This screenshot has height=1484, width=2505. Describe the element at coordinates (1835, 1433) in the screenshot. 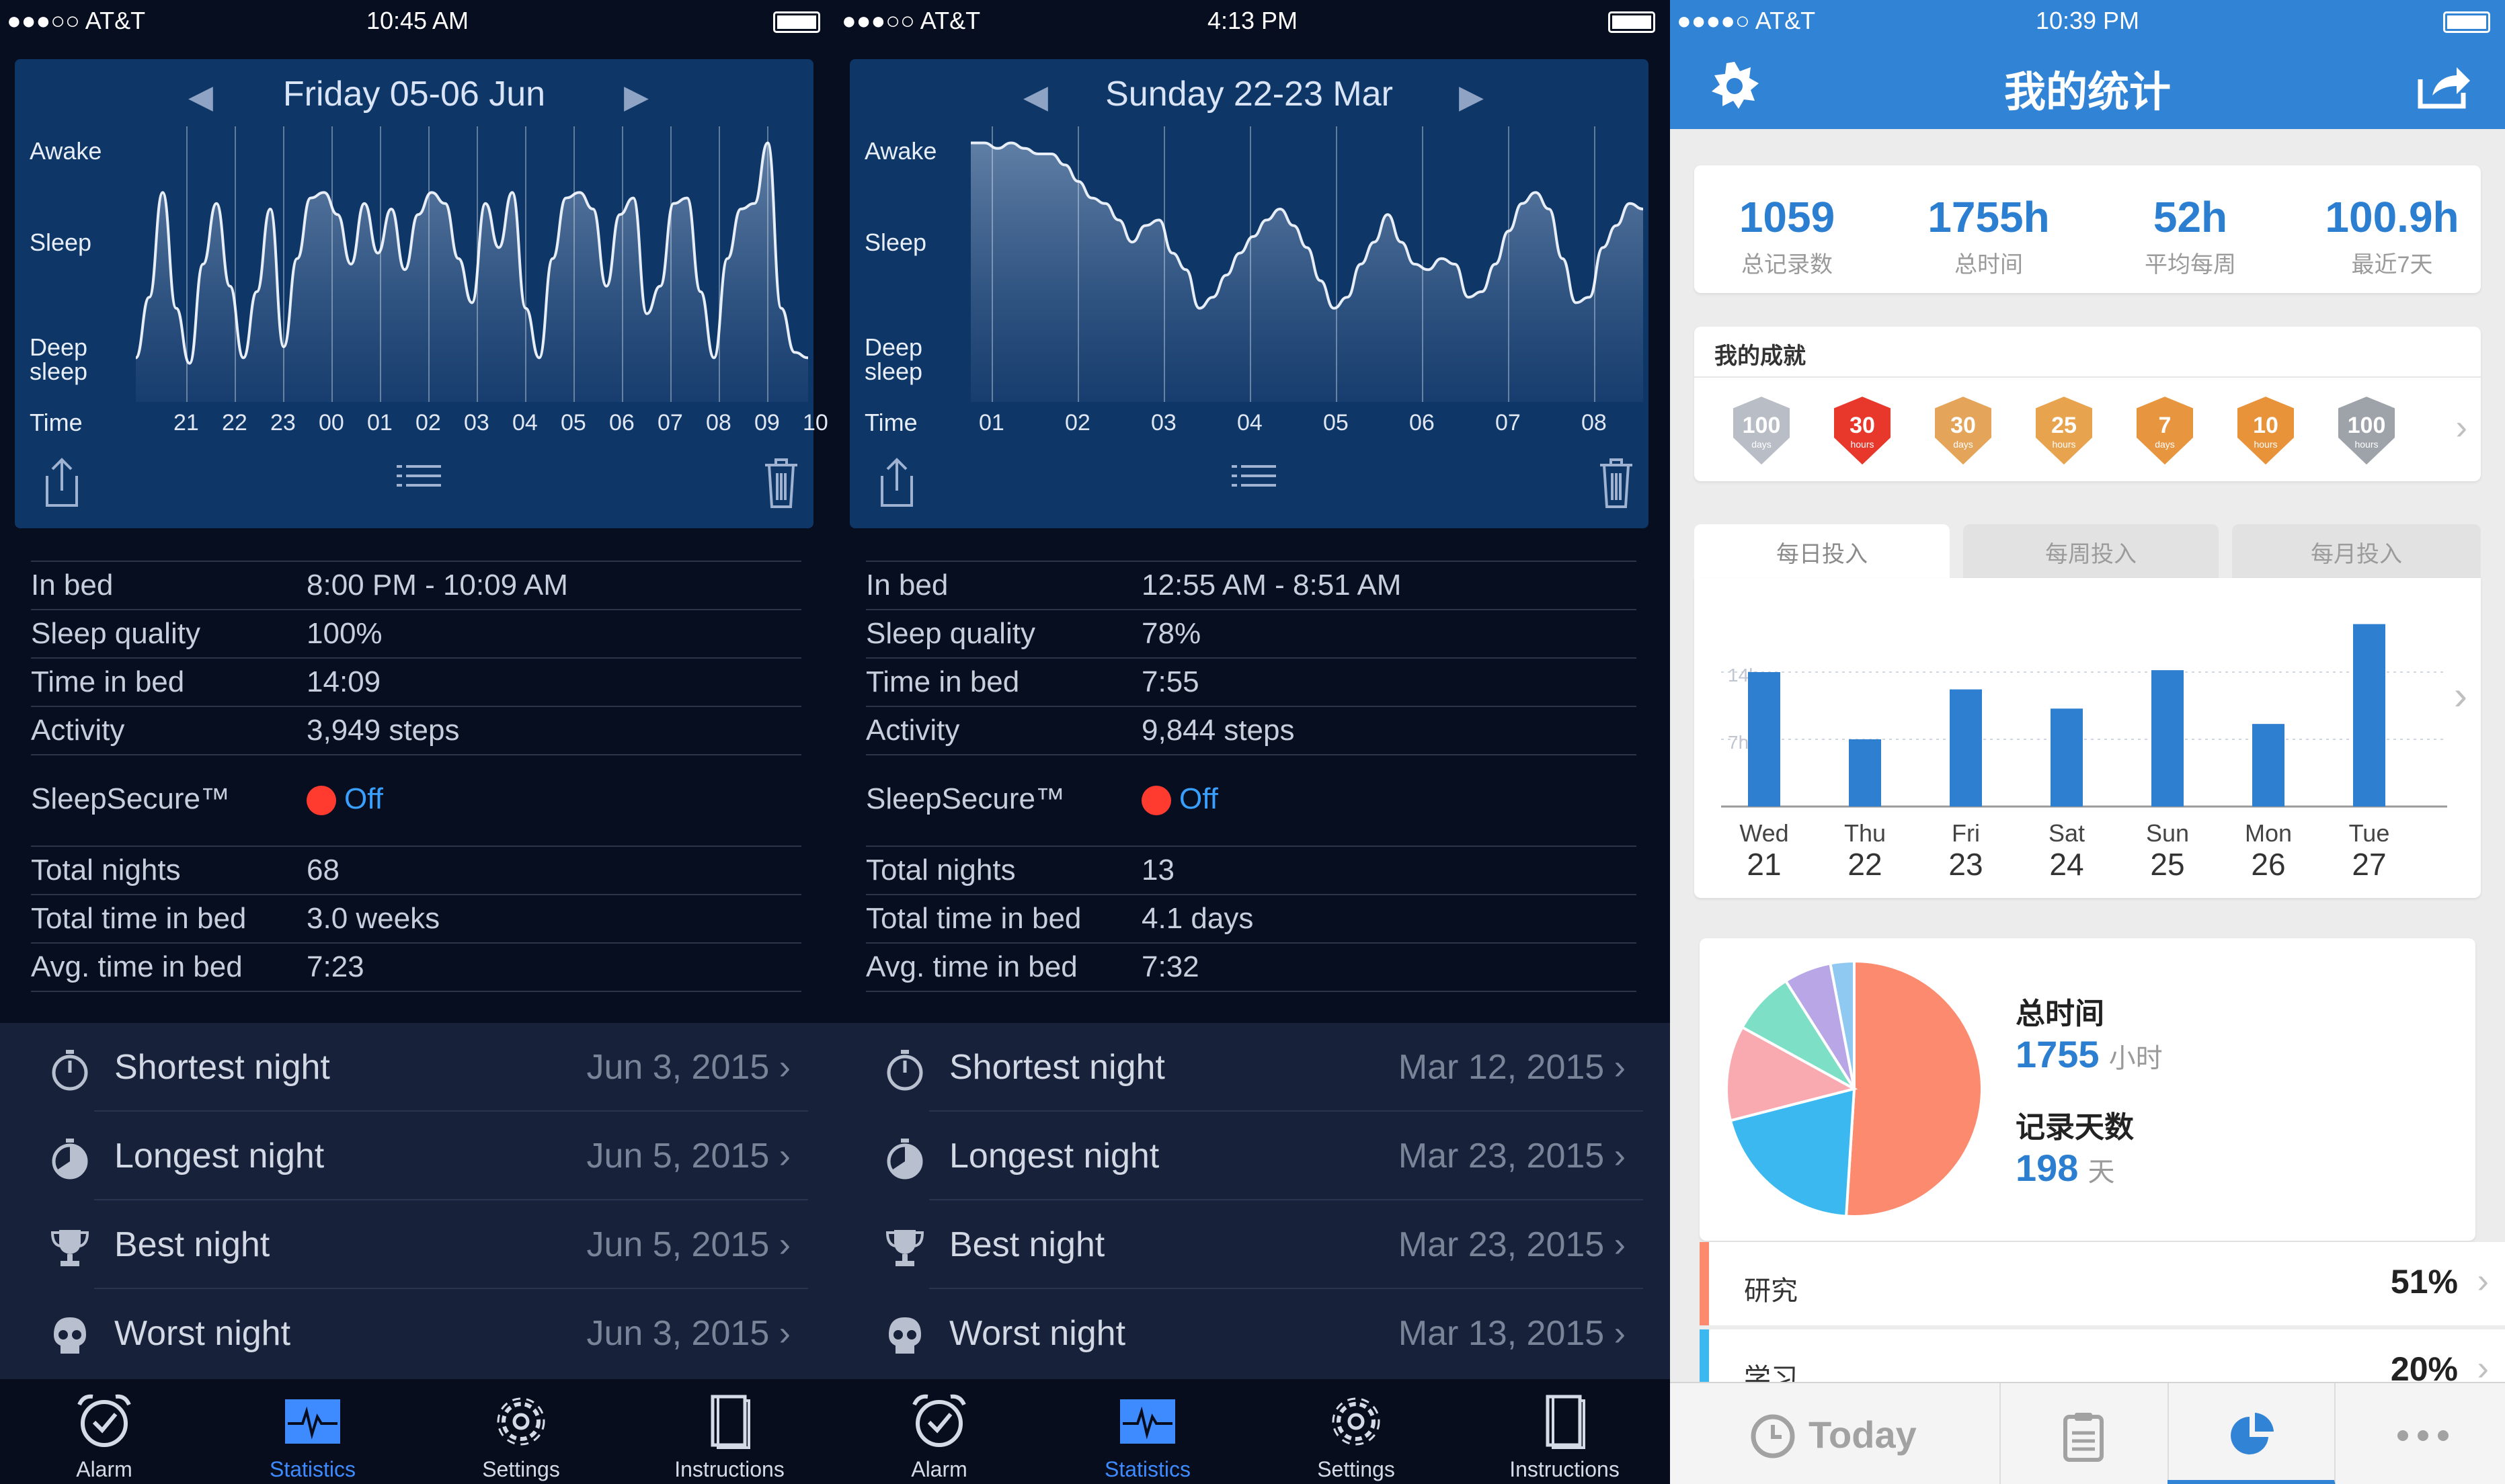

I see `tab-today: Today` at that location.